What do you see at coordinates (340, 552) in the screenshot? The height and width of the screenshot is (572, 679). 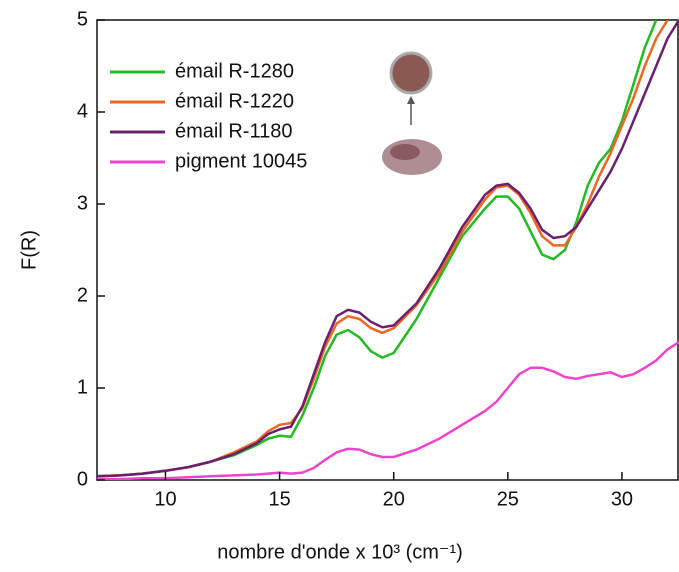 I see `x-axis-label: nombre d'onde x 10³ (cm⁻¹)` at bounding box center [340, 552].